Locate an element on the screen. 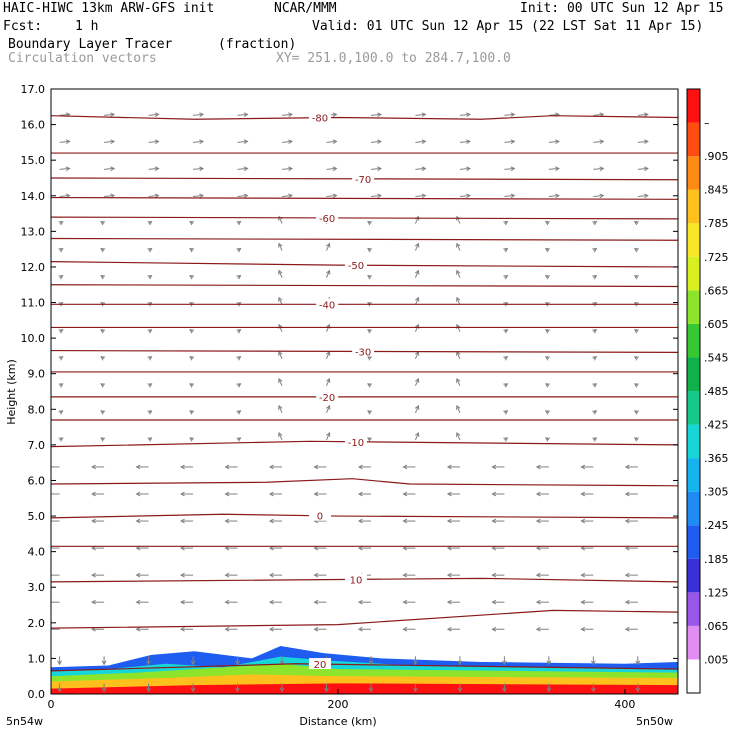 The width and height of the screenshot is (740, 740). contour-label: -30 is located at coordinates (363, 352).